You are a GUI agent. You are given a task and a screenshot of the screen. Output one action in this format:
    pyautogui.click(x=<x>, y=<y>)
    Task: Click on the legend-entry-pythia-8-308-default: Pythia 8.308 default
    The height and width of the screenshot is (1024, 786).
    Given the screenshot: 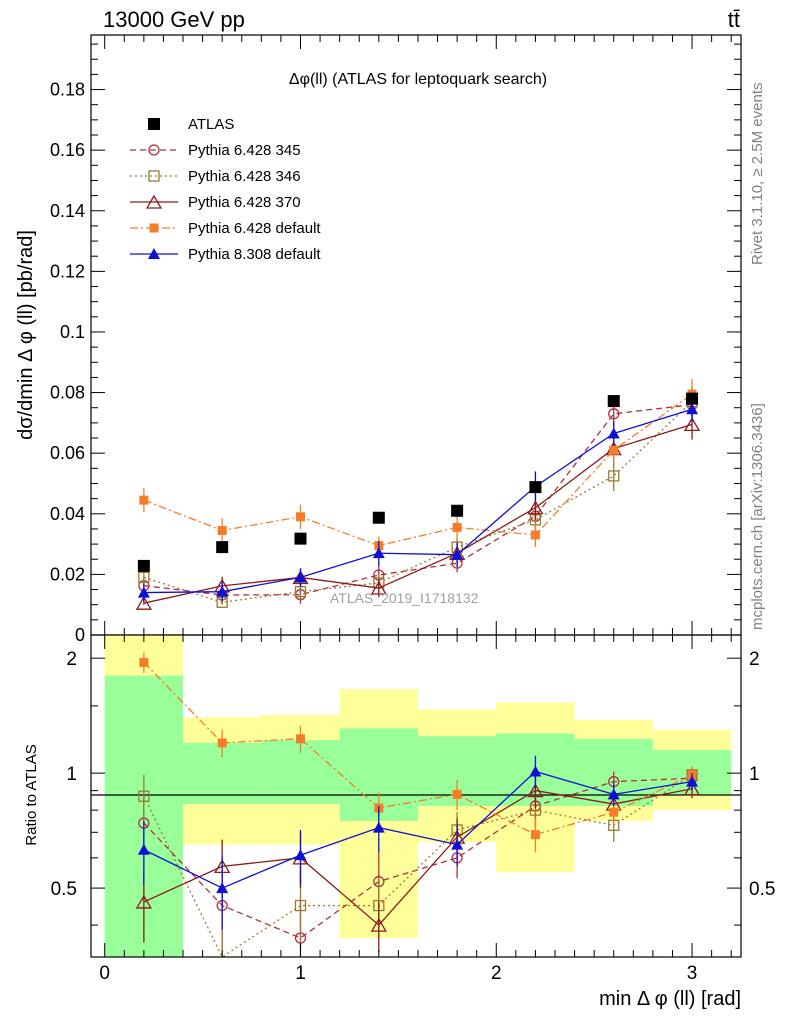 What is the action you would take?
    pyautogui.click(x=225, y=254)
    